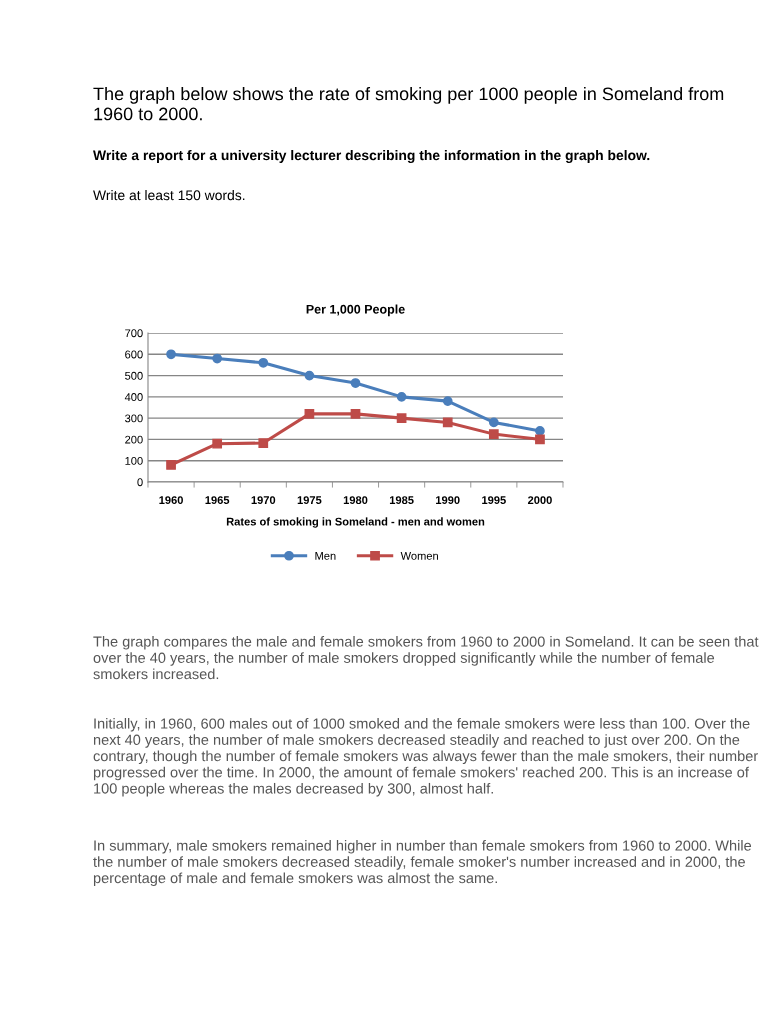 This screenshot has height=1024, width=768. I want to click on y-tick-label: 400, so click(133, 397).